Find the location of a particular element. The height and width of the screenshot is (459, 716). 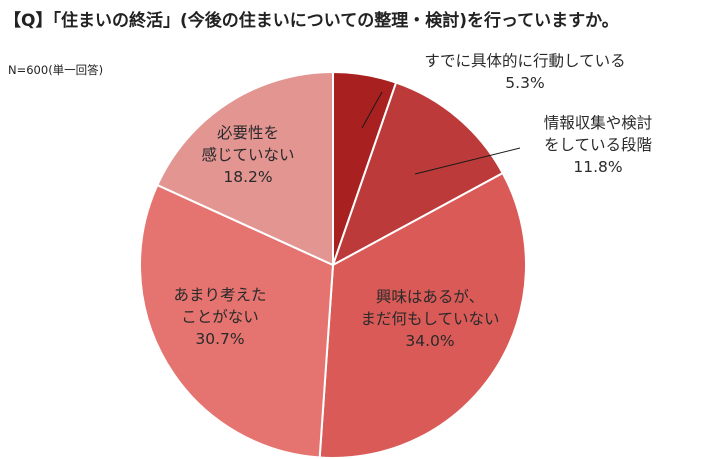

leader-lines is located at coordinates (441, 133).